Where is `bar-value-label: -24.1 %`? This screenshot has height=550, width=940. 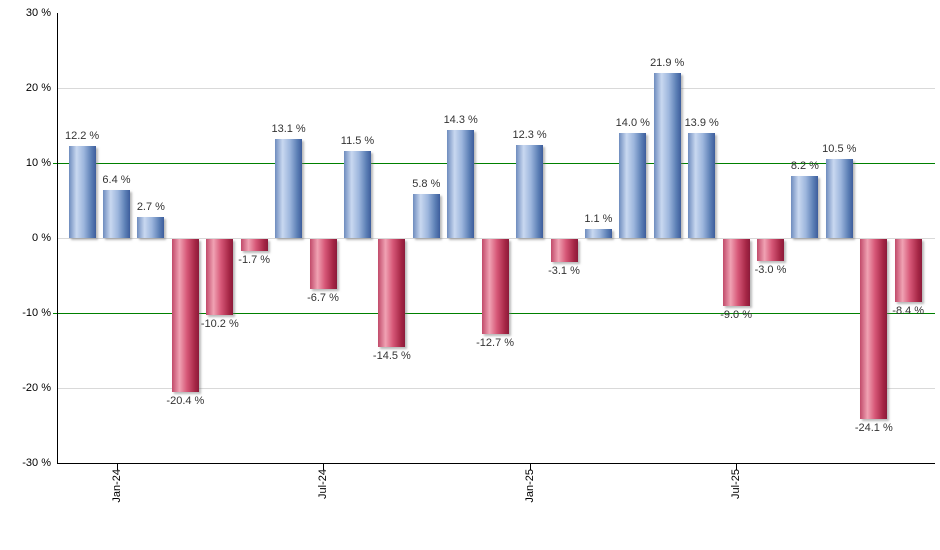
bar-value-label: -24.1 % is located at coordinates (873, 428).